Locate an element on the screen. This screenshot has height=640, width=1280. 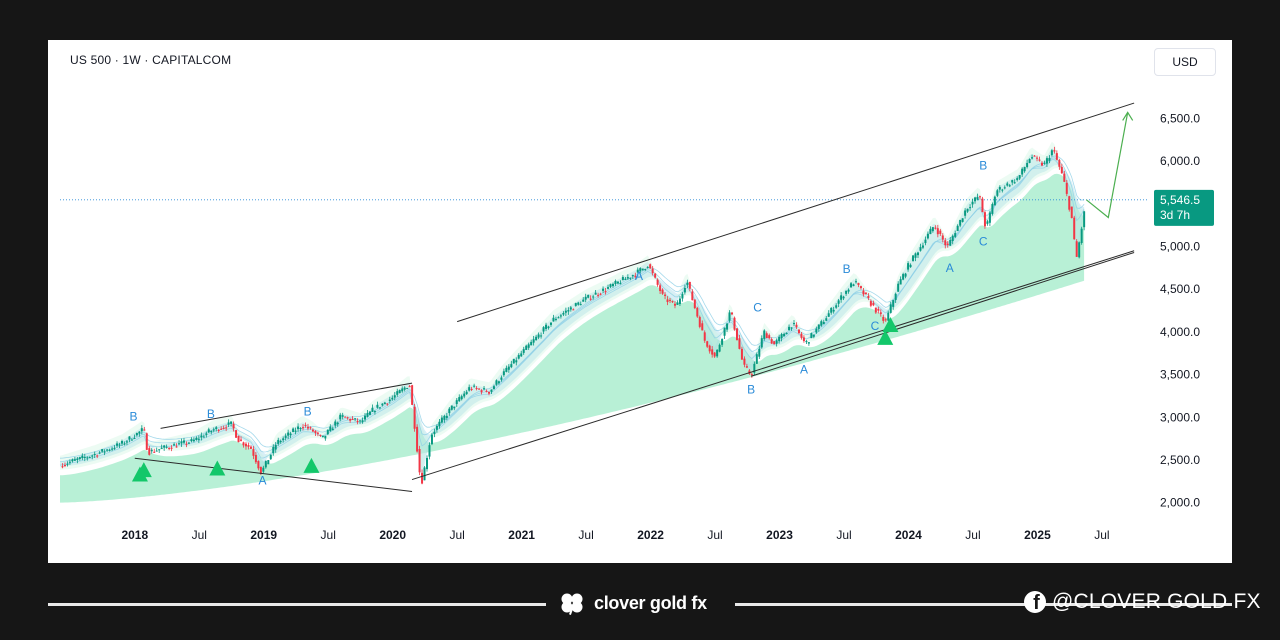
trend-line is located at coordinates (943, 314).